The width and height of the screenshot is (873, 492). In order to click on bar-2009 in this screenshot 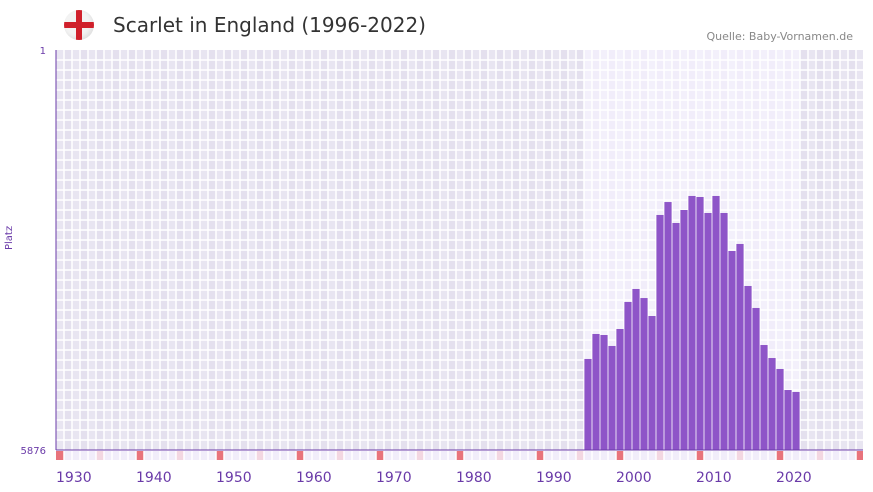, I will do `click(692, 322)`.